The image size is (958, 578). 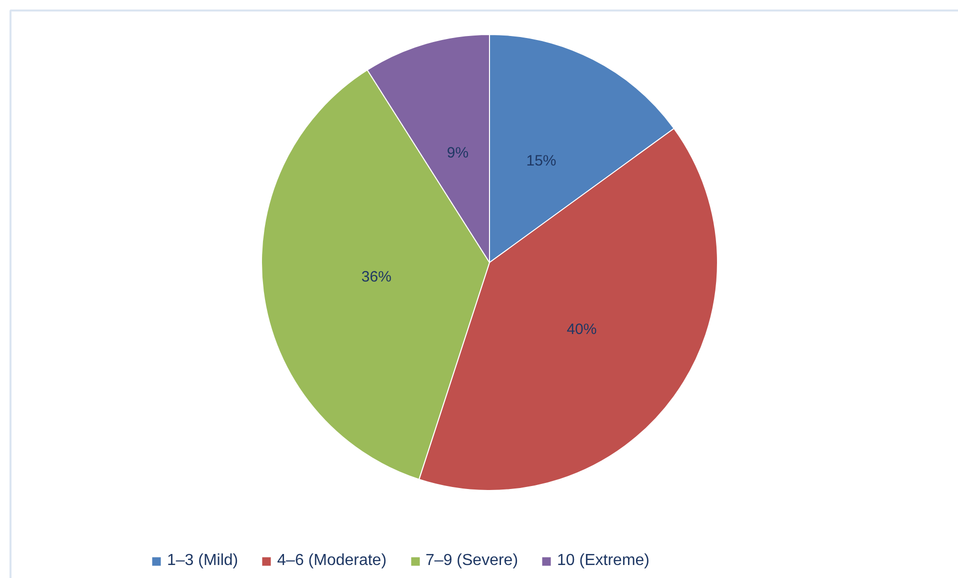 I want to click on legend-label: 4–6 (Moderate), so click(x=332, y=561).